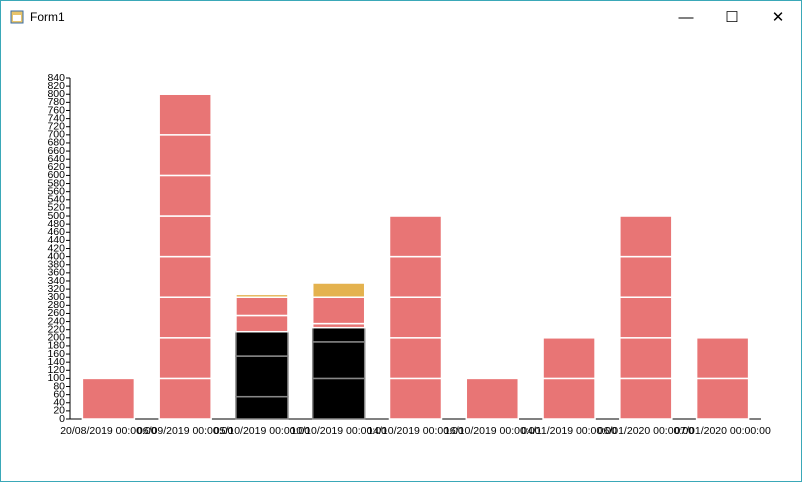 This screenshot has height=482, width=802. What do you see at coordinates (17, 17) in the screenshot?
I see `app-icon` at bounding box center [17, 17].